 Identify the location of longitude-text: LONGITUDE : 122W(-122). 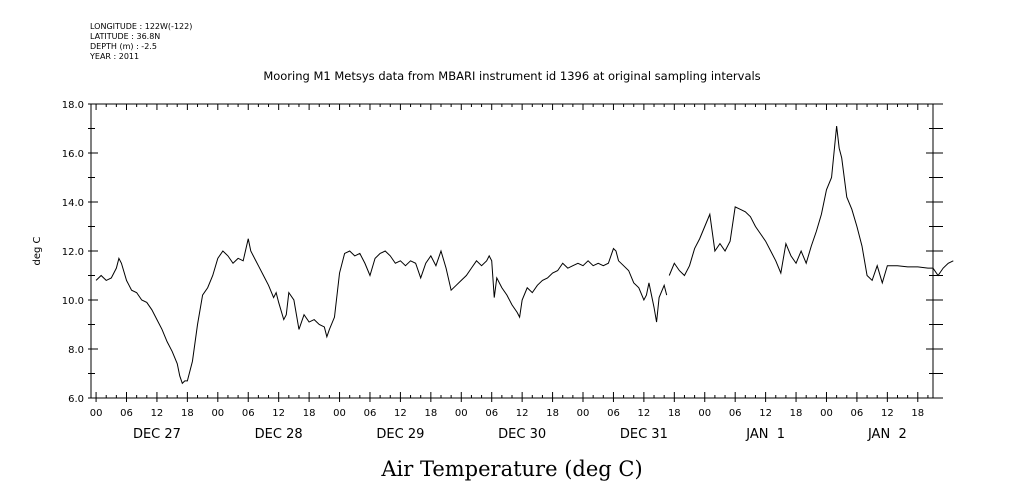
(141, 26).